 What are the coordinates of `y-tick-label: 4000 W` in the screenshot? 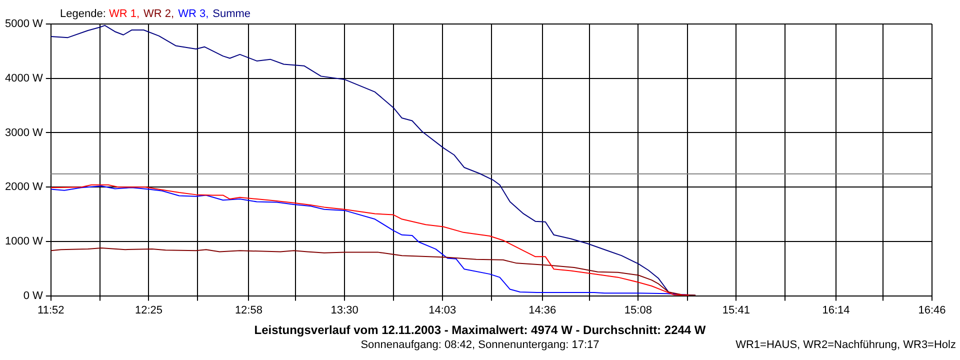 It's located at (24, 78).